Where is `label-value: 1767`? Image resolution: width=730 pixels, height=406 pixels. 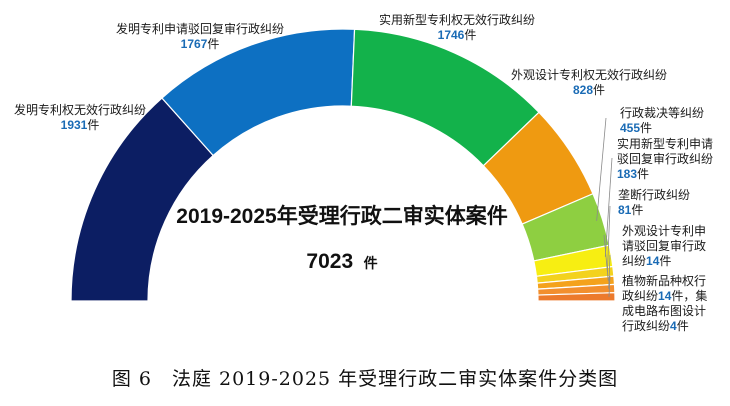 label-value: 1767 is located at coordinates (194, 44).